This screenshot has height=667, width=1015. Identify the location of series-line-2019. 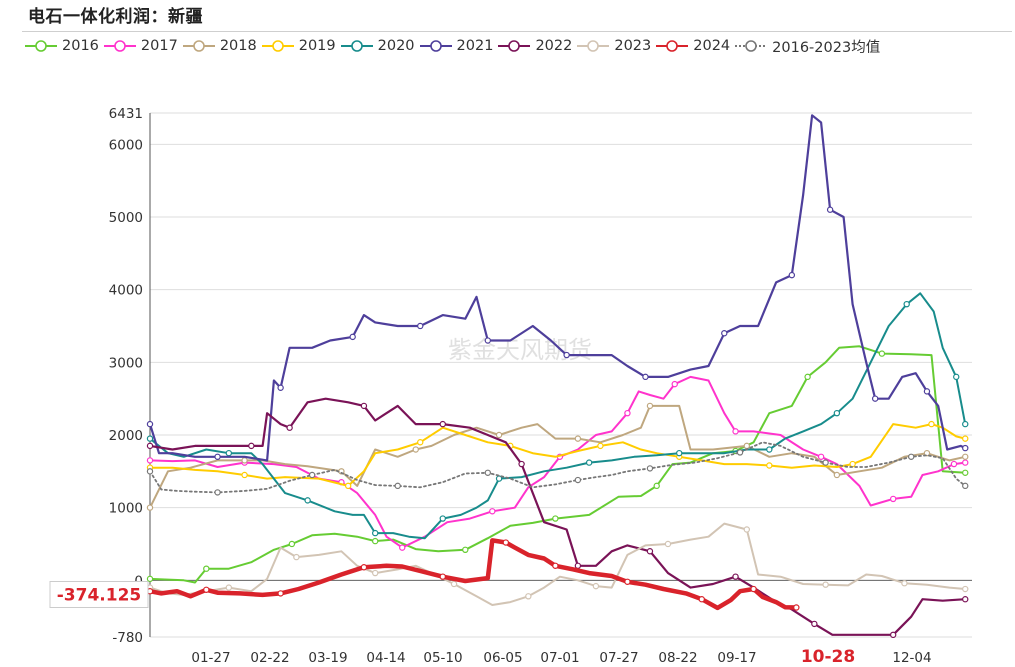
(558, 455).